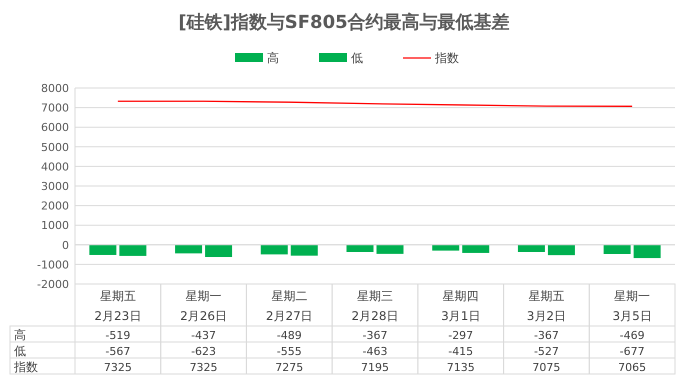  Describe the element at coordinates (53, 284) in the screenshot. I see `y-tick-label: -2000` at that location.